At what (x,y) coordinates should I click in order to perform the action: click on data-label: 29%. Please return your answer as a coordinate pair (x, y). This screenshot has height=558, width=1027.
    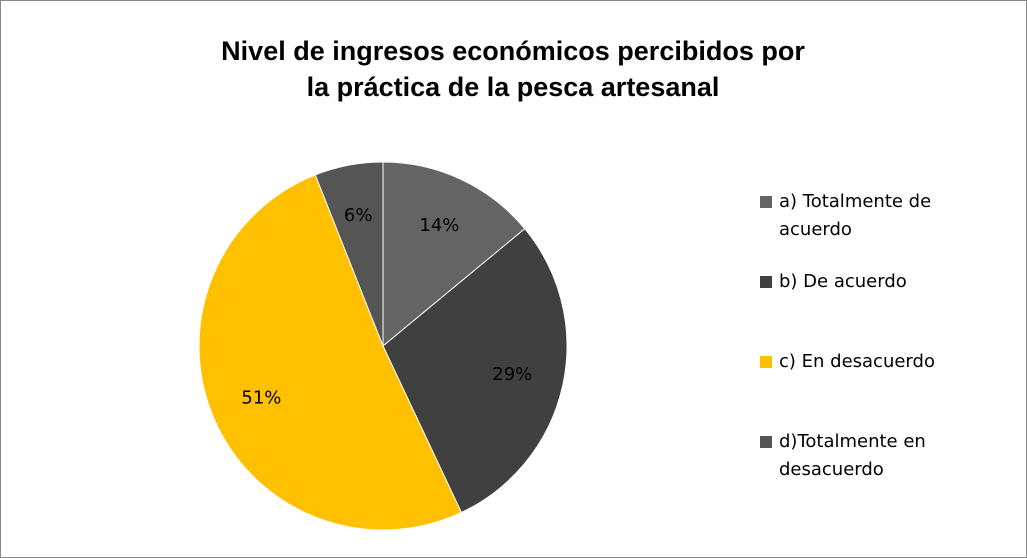
    Looking at the image, I should click on (512, 374).